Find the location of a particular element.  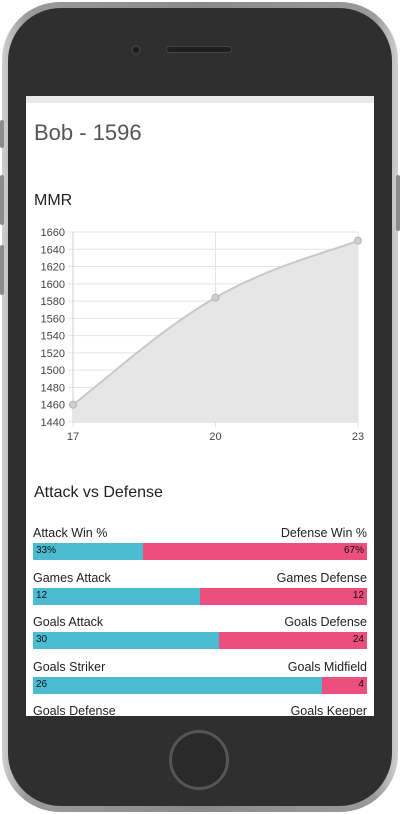

stat-defense-value: 67% is located at coordinates (353, 550).